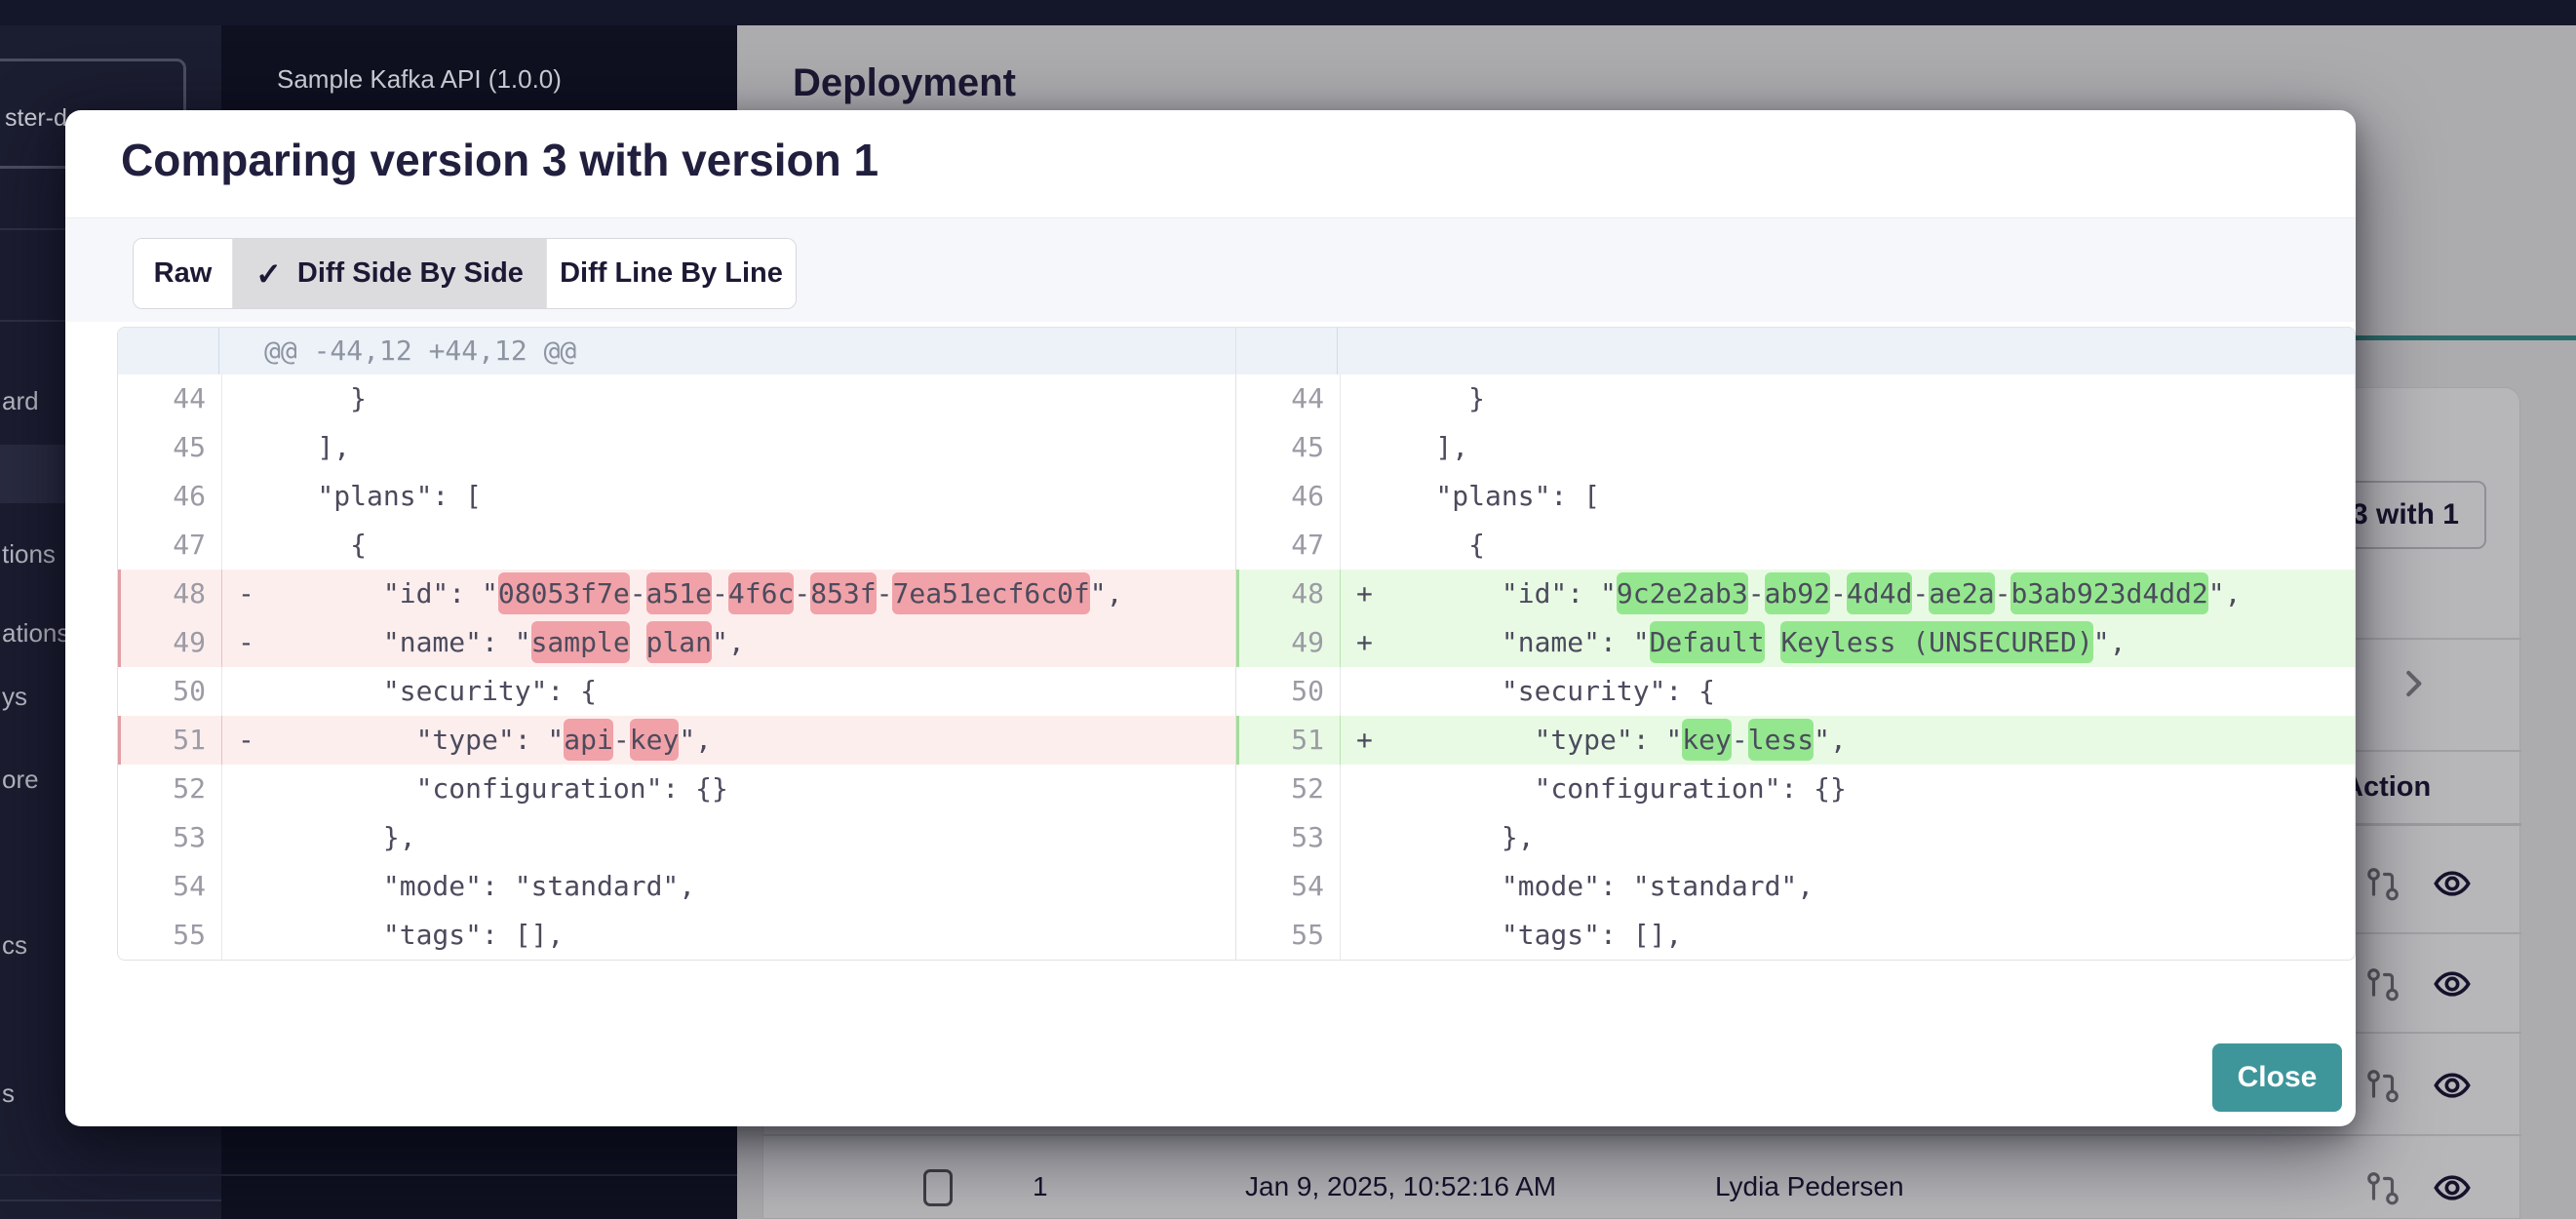 Image resolution: width=2576 pixels, height=1219 pixels. What do you see at coordinates (14, 696) in the screenshot?
I see `sidebar-item-fragment: ys` at bounding box center [14, 696].